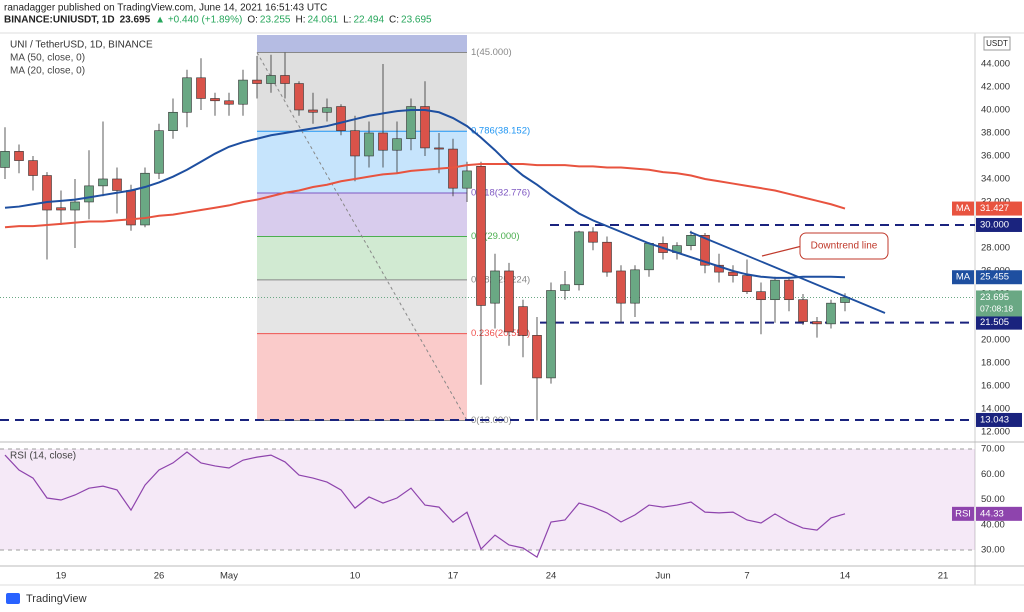 This screenshot has width=1024, height=612. Describe the element at coordinates (47, 58) in the screenshot. I see `legend-ma50: MA (50, close, 0)` at that location.